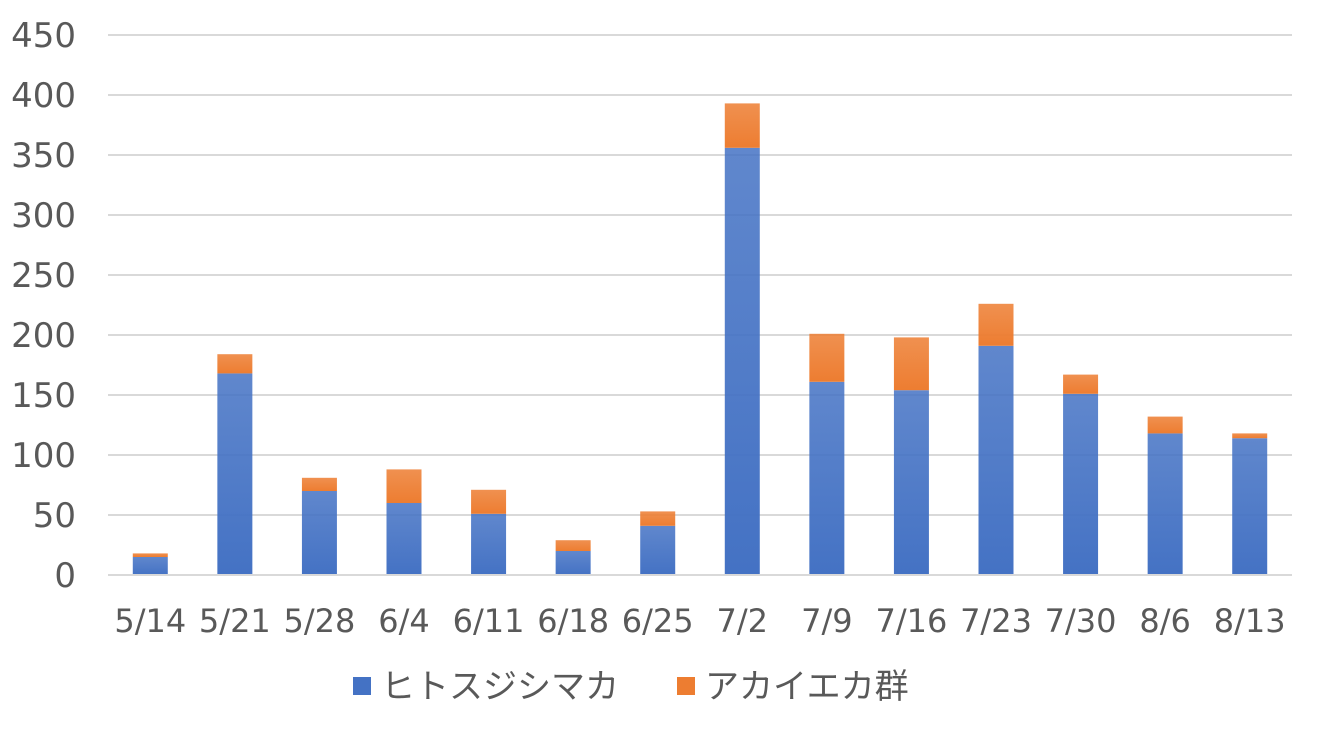  What do you see at coordinates (500, 687) in the screenshot?
I see `legend-label: ヒトスジシマカ` at bounding box center [500, 687].